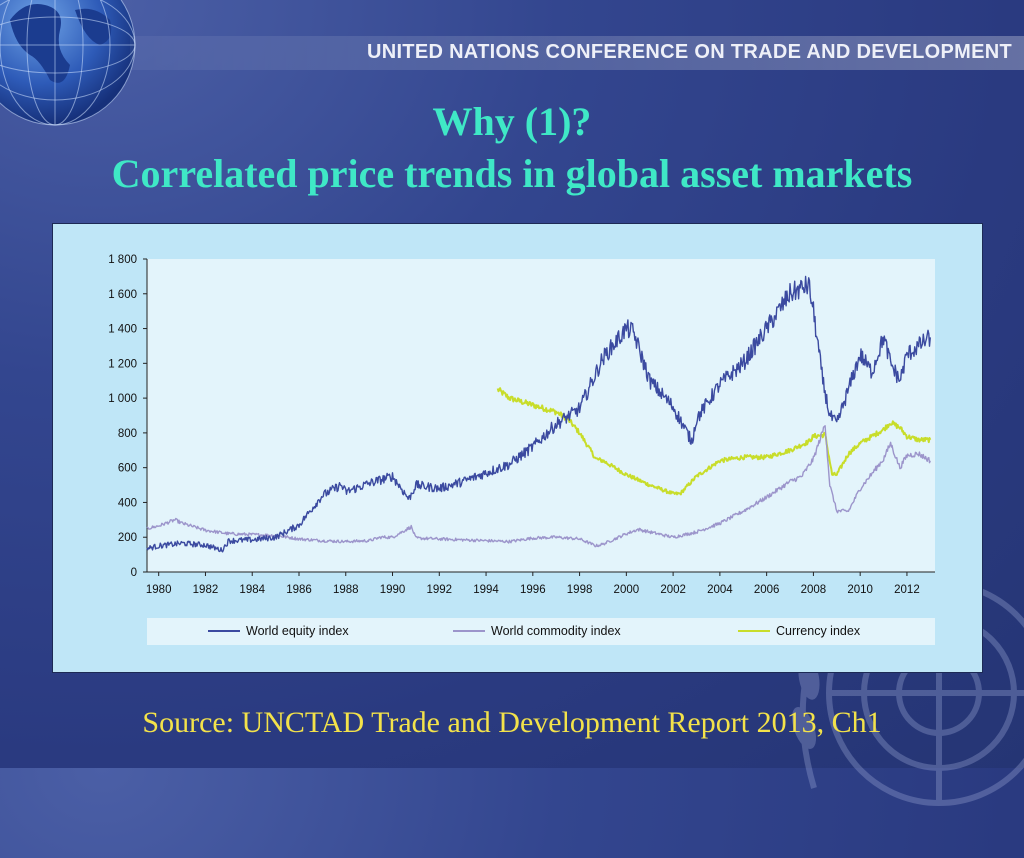 The height and width of the screenshot is (858, 1024). Describe the element at coordinates (907, 590) in the screenshot. I see `x-tick-label: 2012` at that location.